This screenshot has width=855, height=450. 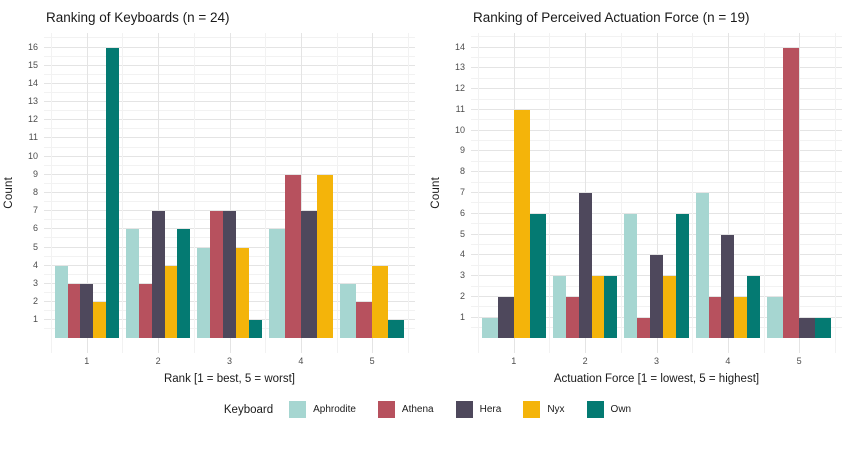 What do you see at coordinates (229, 379) in the screenshot?
I see `x-axis-title: Rank [1 = best, 5 = worst]` at bounding box center [229, 379].